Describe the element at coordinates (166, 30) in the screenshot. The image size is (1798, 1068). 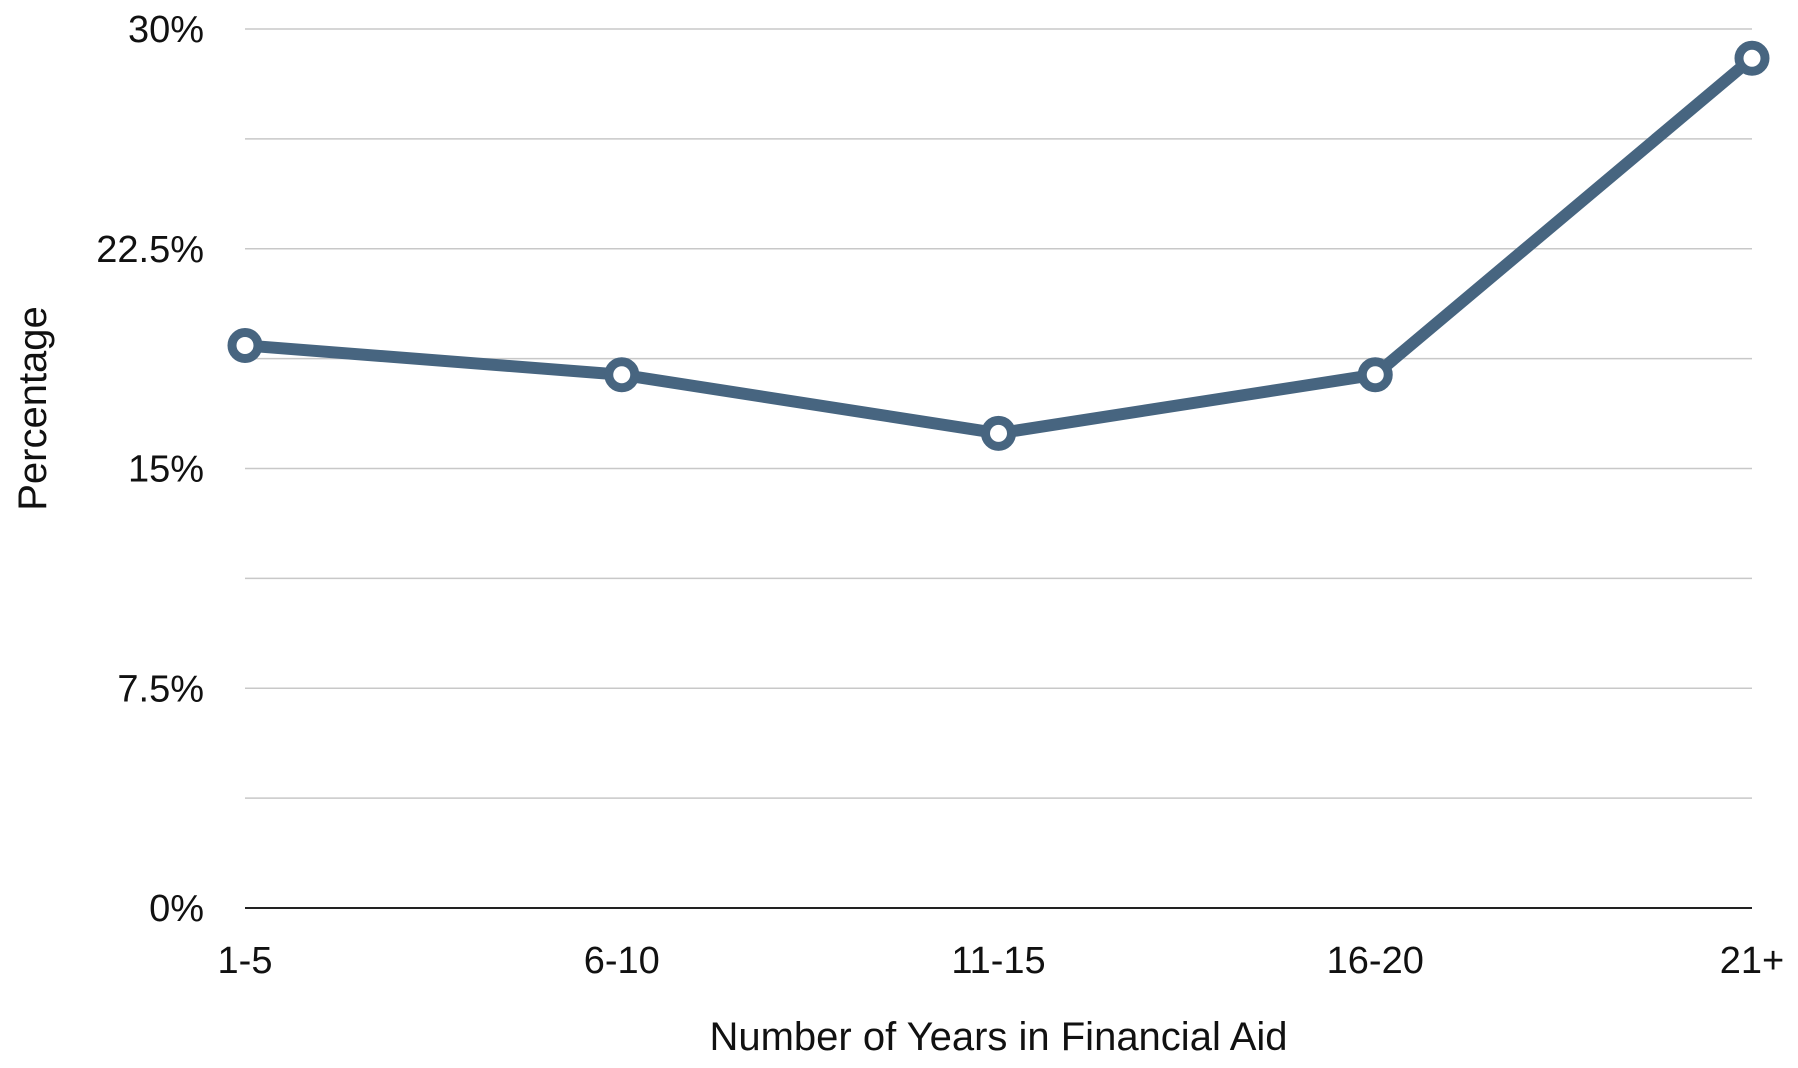
I see `y-tick-label: 30%` at that location.